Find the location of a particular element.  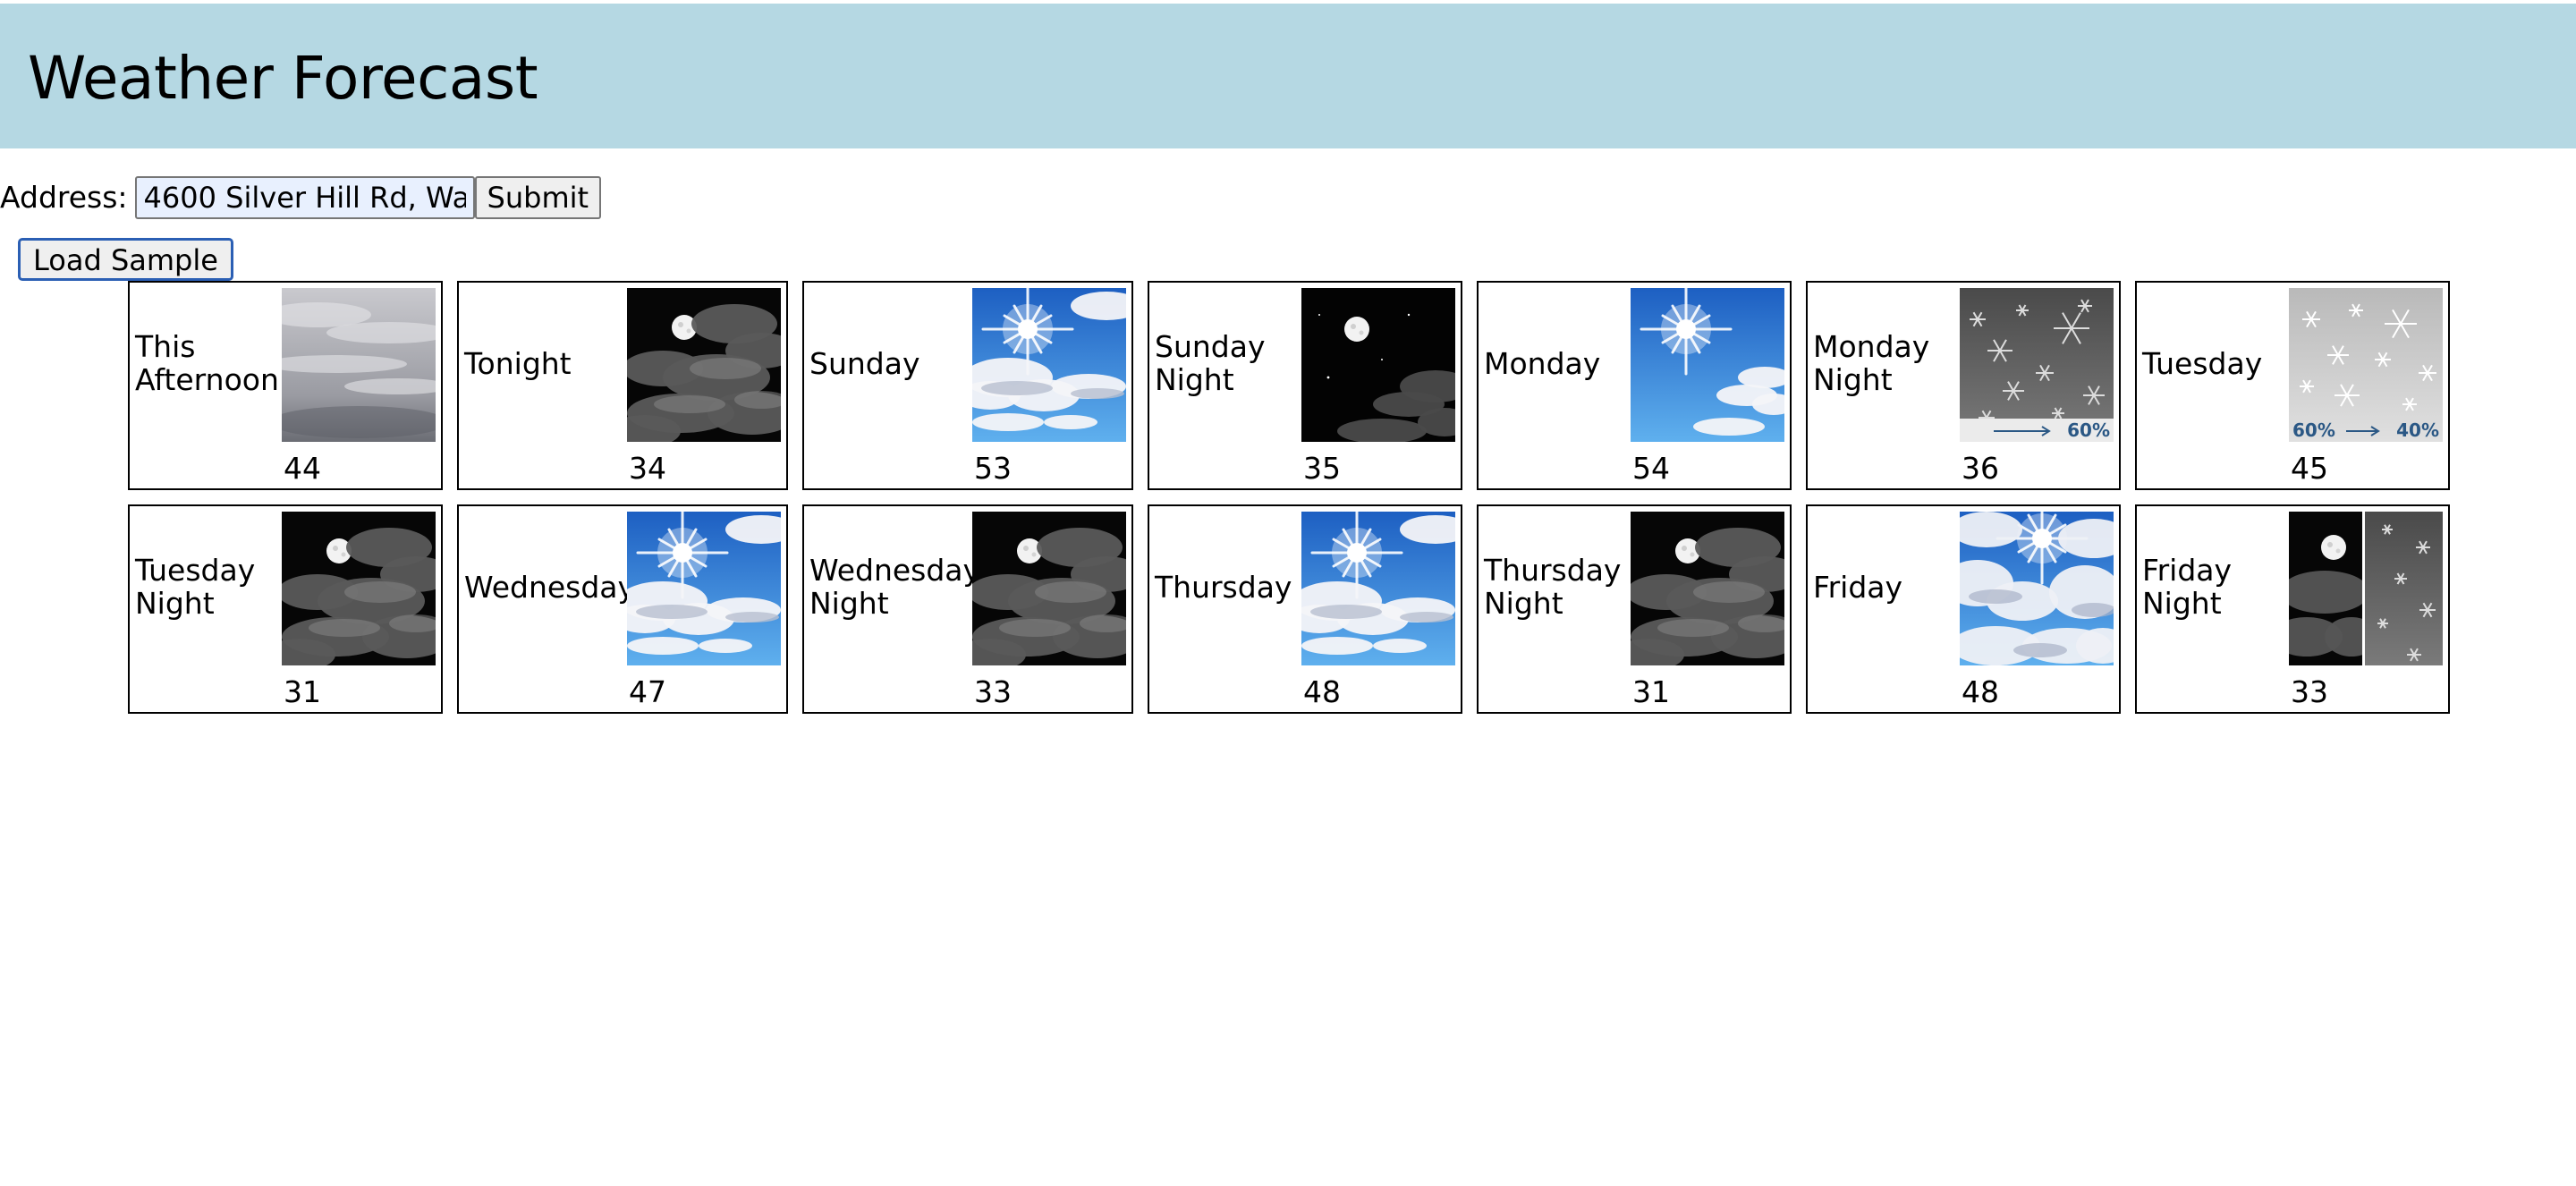

forecast-card: Wednesday Night 33 is located at coordinates (967, 609).